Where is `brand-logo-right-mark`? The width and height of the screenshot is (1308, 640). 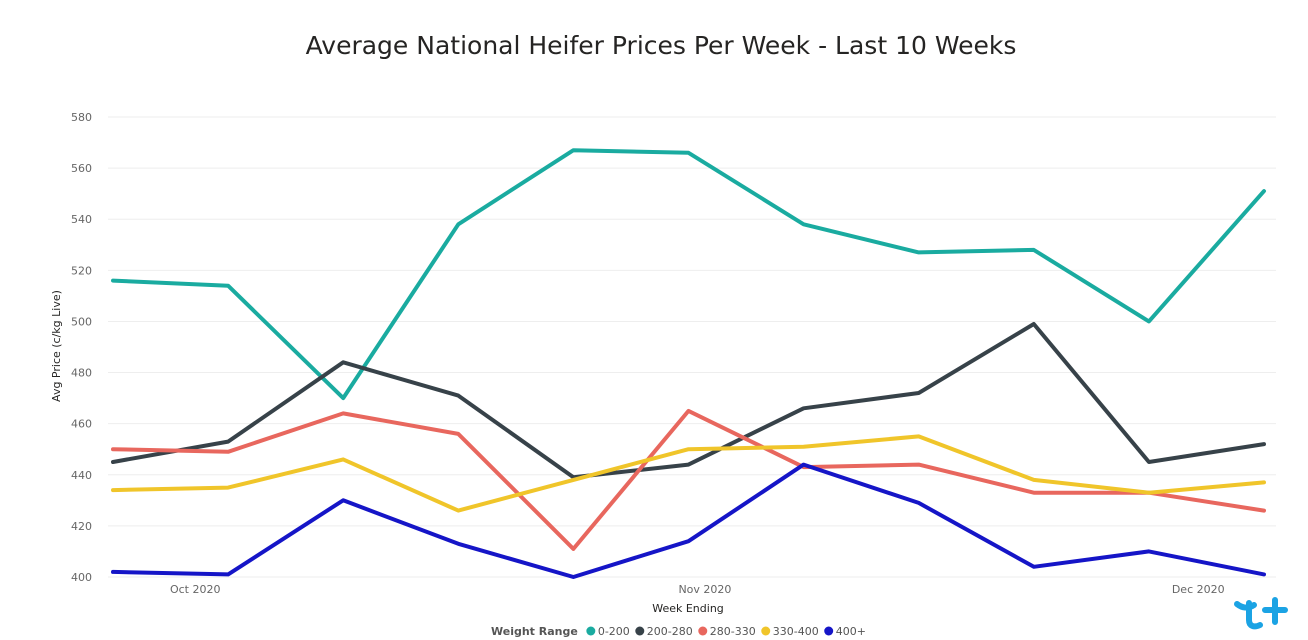 brand-logo-right-mark is located at coordinates (1275, 611).